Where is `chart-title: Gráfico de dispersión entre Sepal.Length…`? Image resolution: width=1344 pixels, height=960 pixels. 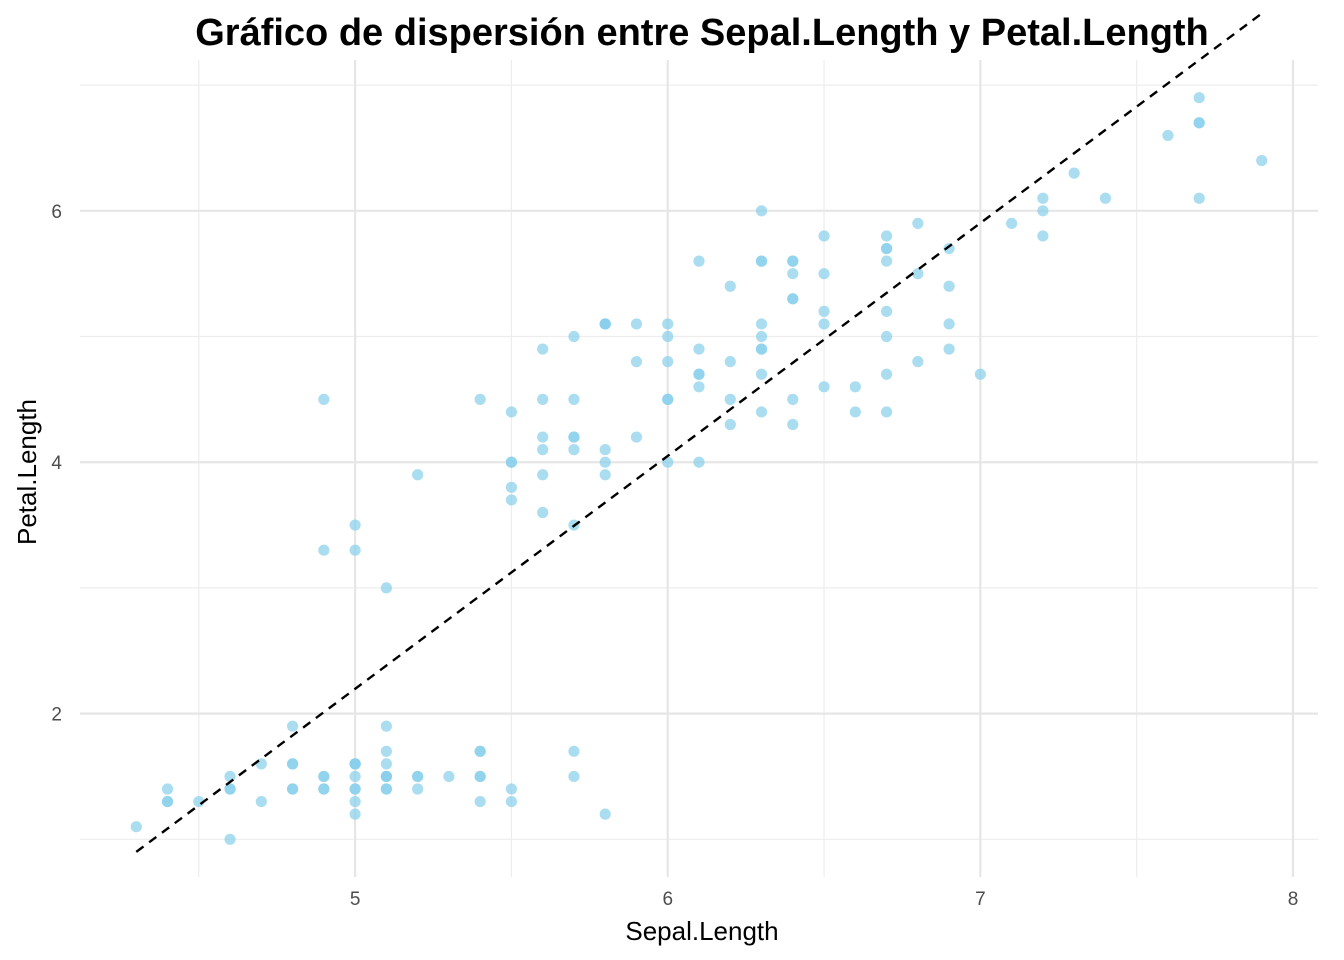 chart-title: Gráfico de dispersión entre Sepal.Length… is located at coordinates (702, 33).